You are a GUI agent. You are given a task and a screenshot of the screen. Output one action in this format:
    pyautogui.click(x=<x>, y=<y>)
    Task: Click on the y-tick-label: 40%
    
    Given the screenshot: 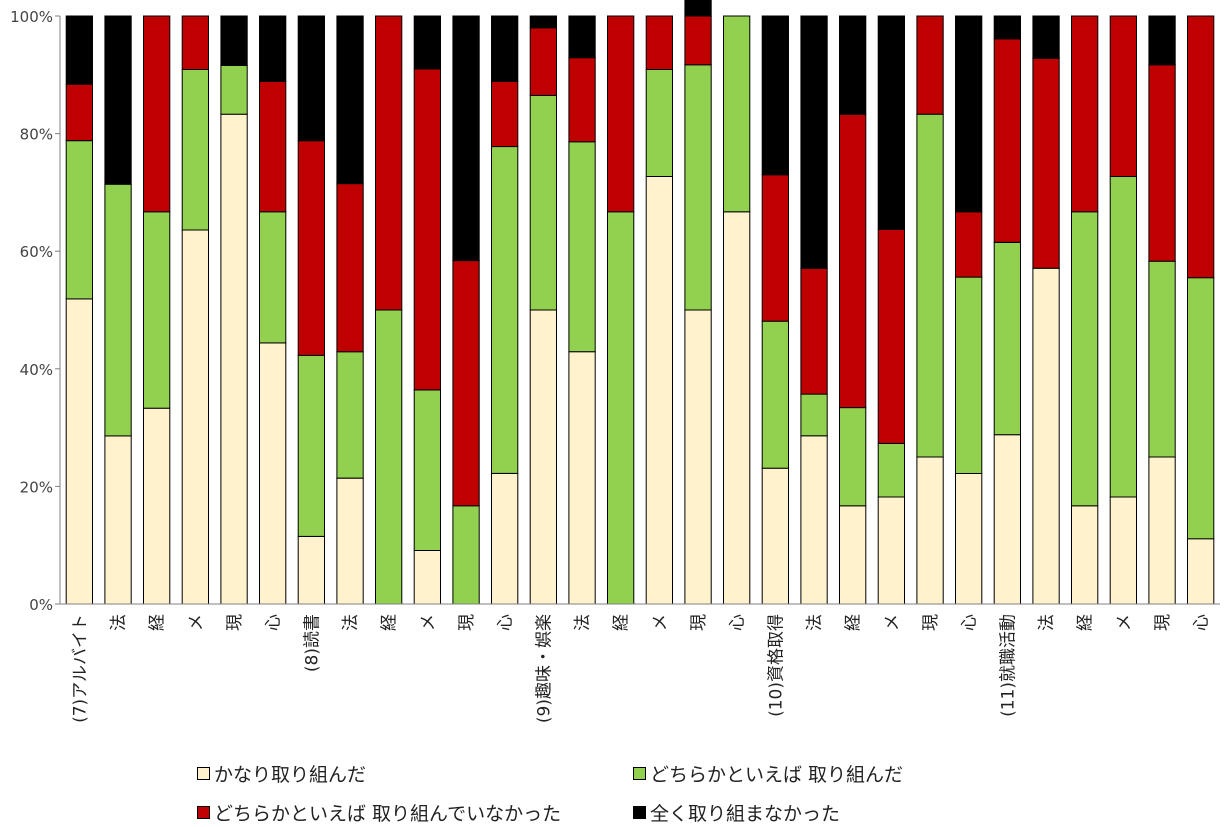 What is the action you would take?
    pyautogui.click(x=36, y=370)
    